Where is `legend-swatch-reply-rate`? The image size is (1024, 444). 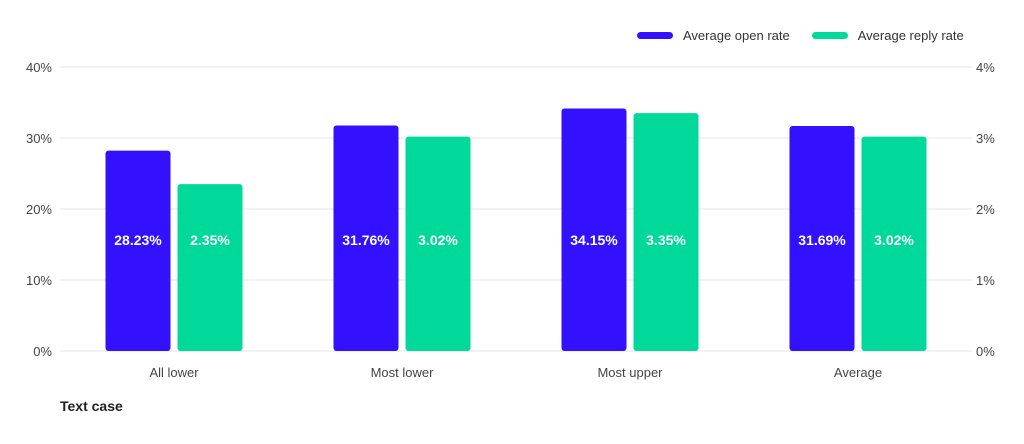 legend-swatch-reply-rate is located at coordinates (829, 35).